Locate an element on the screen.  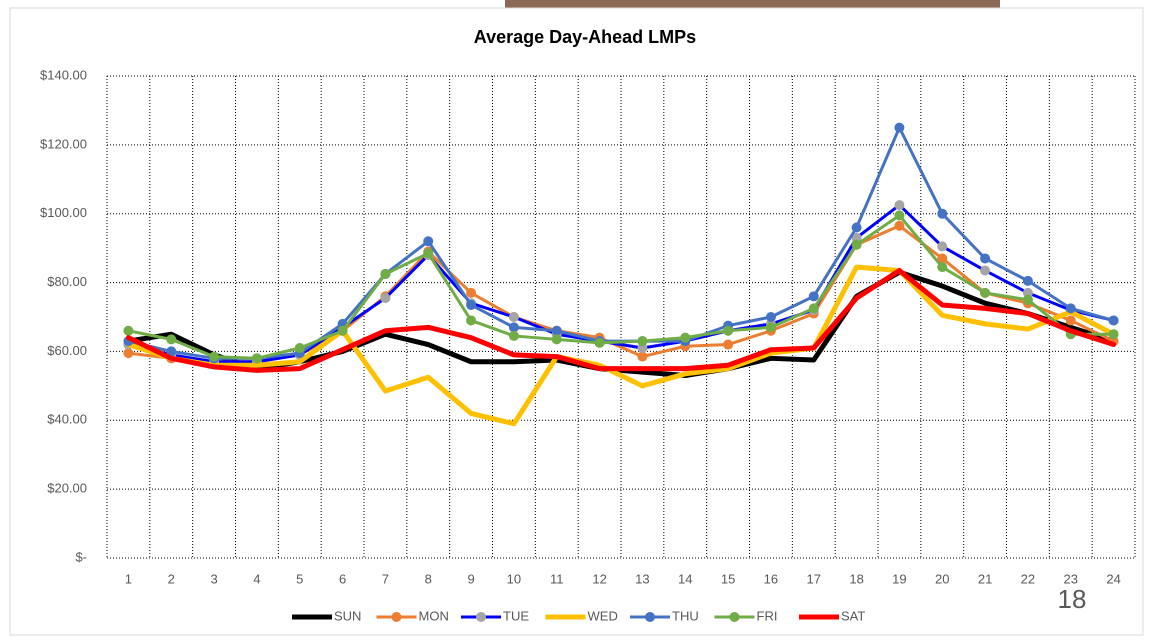
legend-label: MON is located at coordinates (434, 615).